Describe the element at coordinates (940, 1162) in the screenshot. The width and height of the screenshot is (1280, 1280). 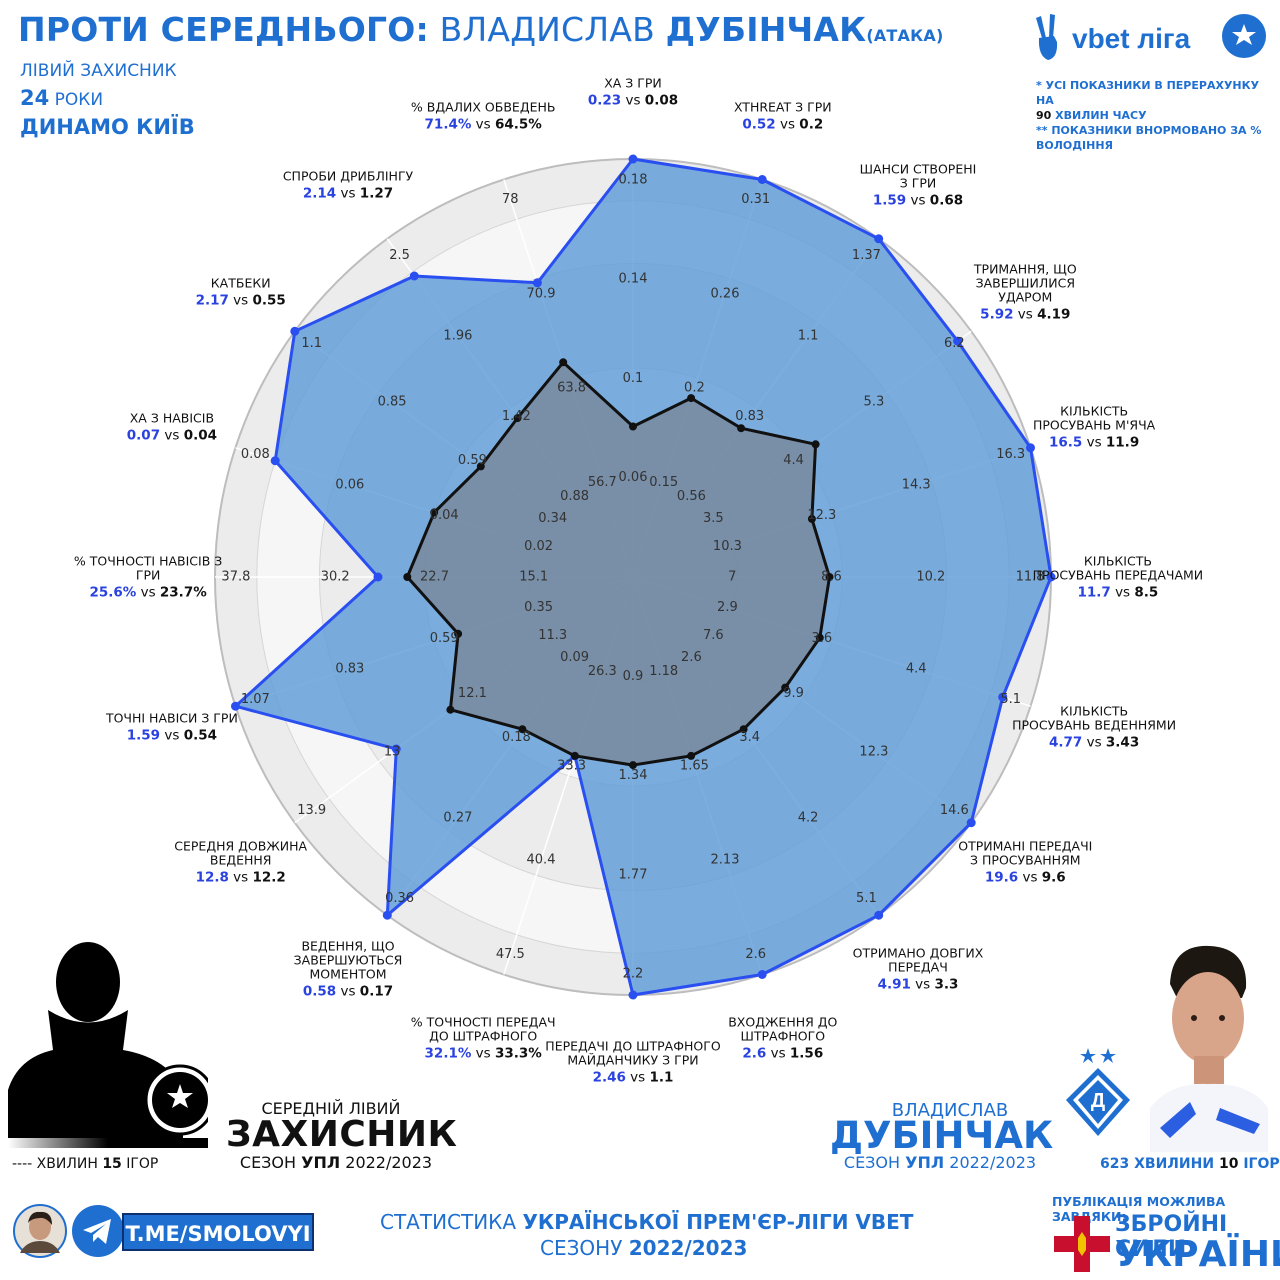
I see `player-season: СЕЗОН УПЛ 2022/2023` at that location.